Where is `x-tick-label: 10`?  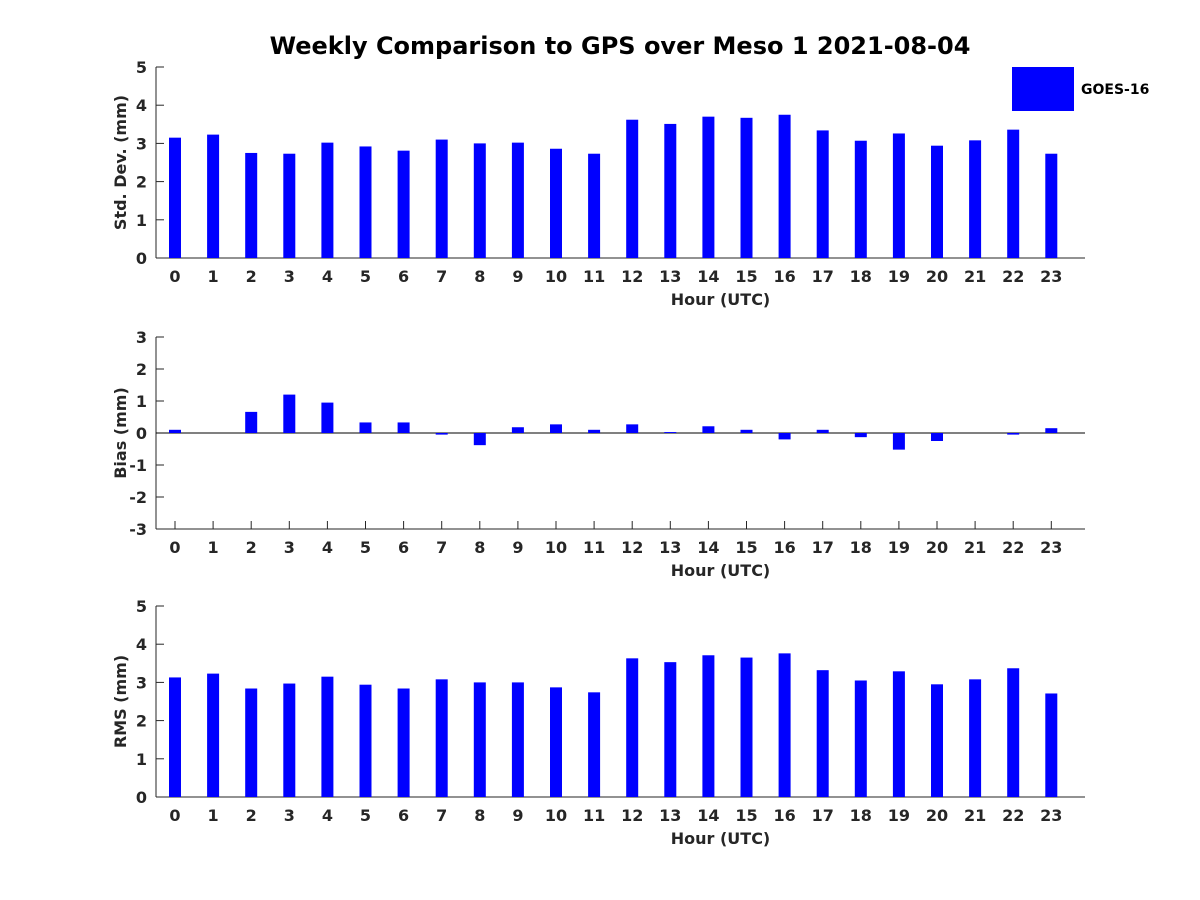 x-tick-label: 10 is located at coordinates (556, 815).